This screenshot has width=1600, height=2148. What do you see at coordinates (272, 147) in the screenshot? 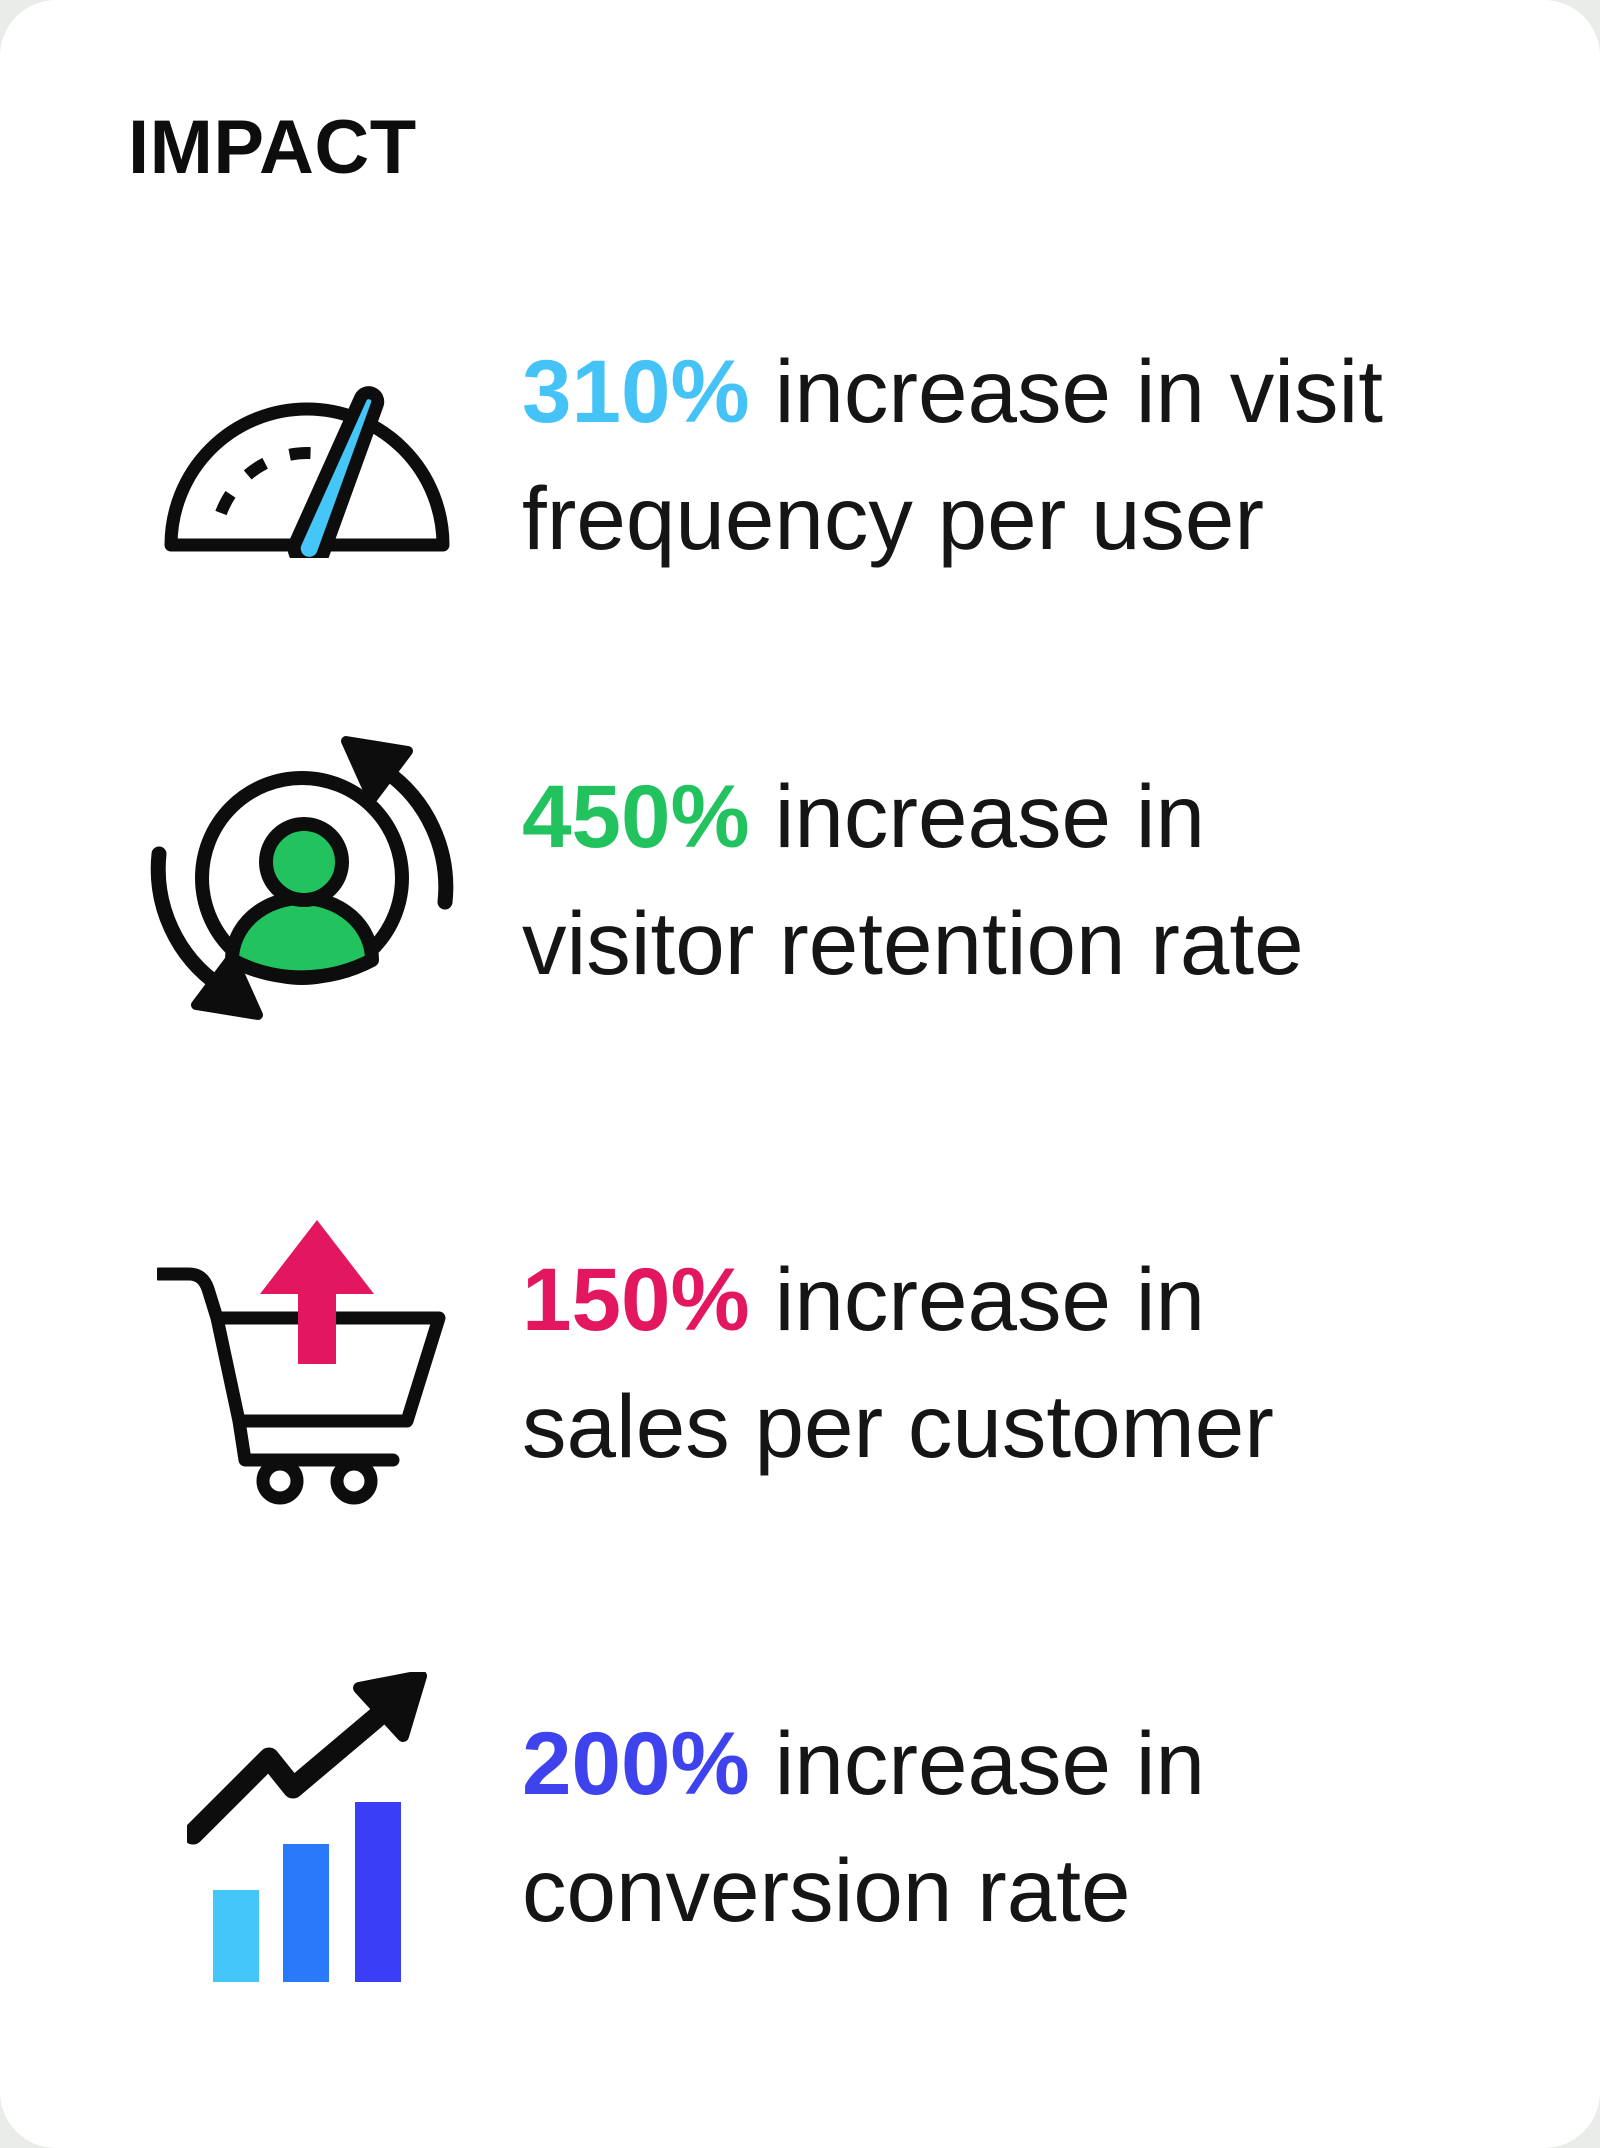
I see `page-title: IMPACT` at bounding box center [272, 147].